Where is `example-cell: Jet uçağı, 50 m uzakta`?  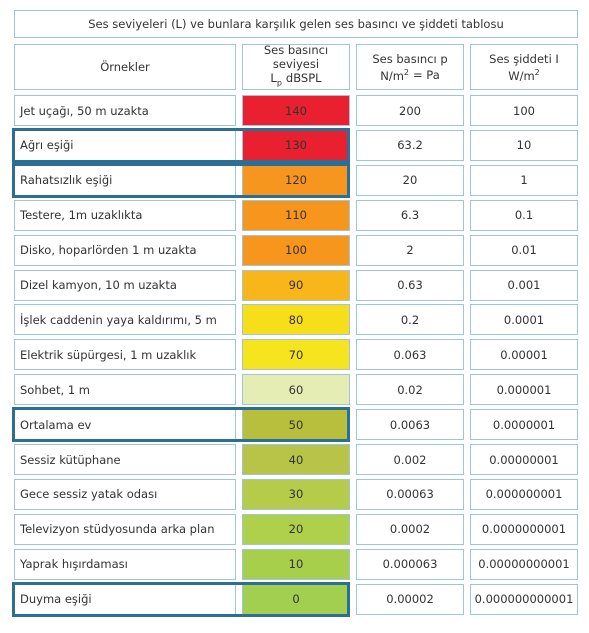
example-cell: Jet uçağı, 50 m uzakta is located at coordinates (125, 110).